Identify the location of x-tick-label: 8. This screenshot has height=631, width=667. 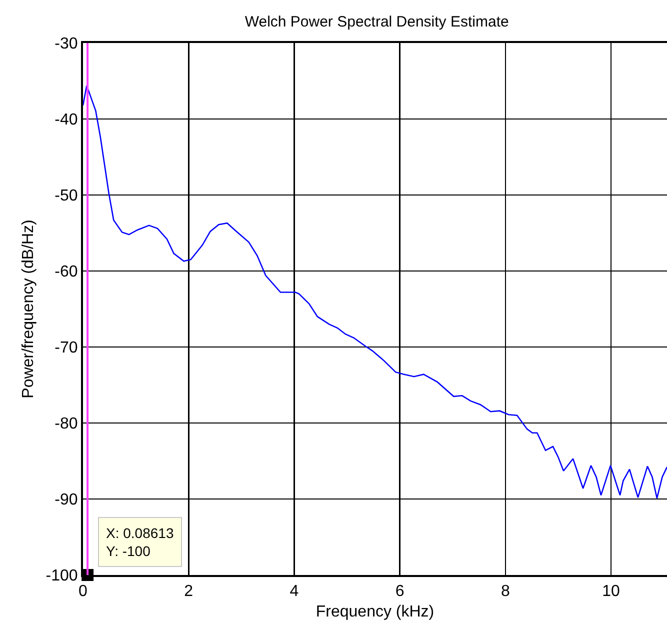
(505, 591).